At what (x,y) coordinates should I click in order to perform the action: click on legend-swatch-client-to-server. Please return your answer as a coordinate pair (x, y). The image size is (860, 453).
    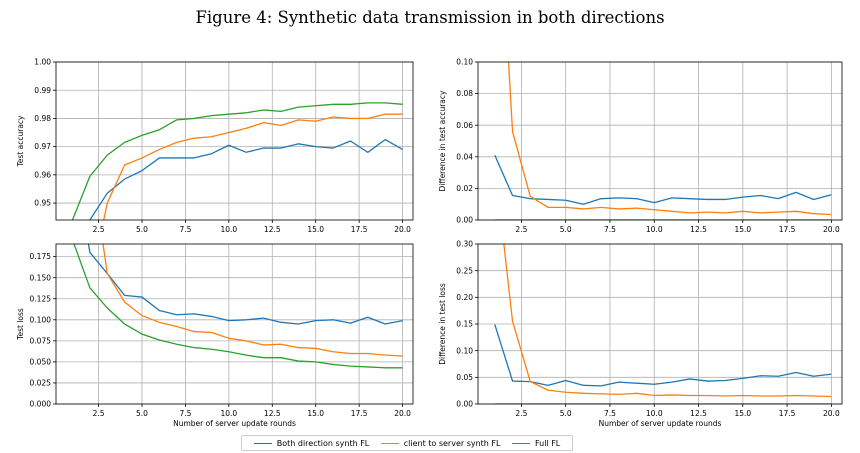
    Looking at the image, I should click on (389, 443).